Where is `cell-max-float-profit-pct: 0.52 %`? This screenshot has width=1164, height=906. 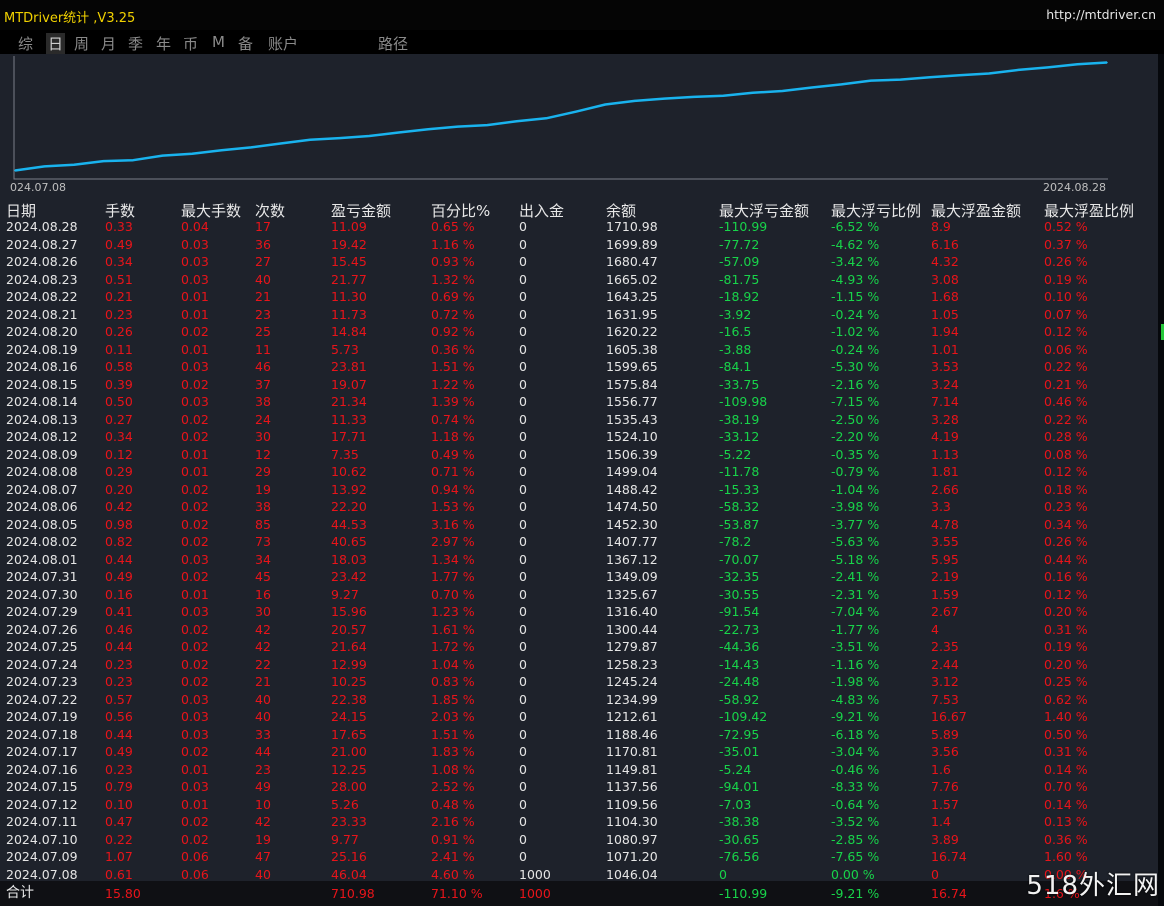
cell-max-float-profit-pct: 0.52 % is located at coordinates (1066, 226).